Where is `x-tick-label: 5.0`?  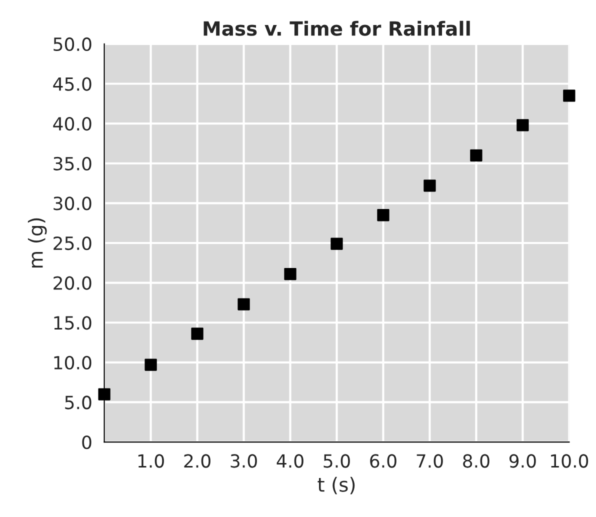 x-tick-label: 5.0 is located at coordinates (337, 461).